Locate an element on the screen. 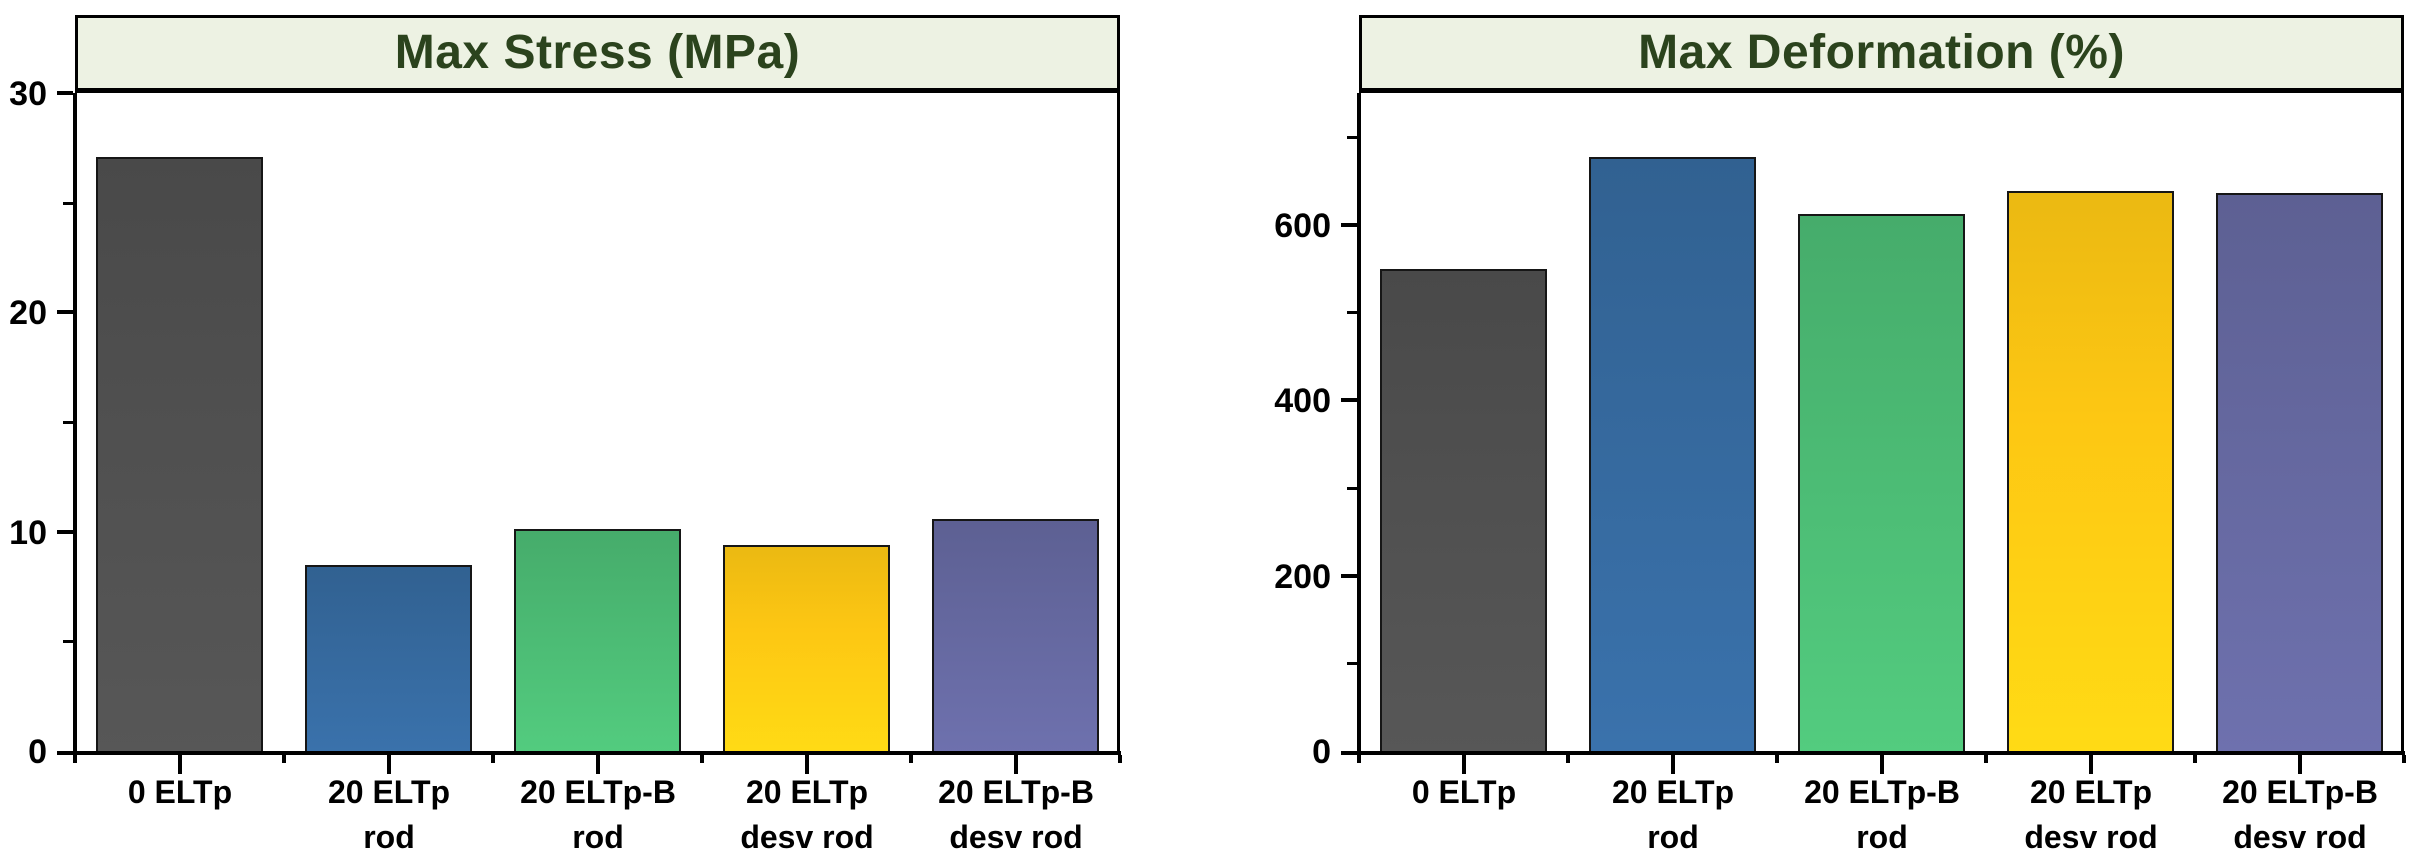 This screenshot has height=868, width=2425. chart-title-box: Max Deformation (%) is located at coordinates (1881, 54).